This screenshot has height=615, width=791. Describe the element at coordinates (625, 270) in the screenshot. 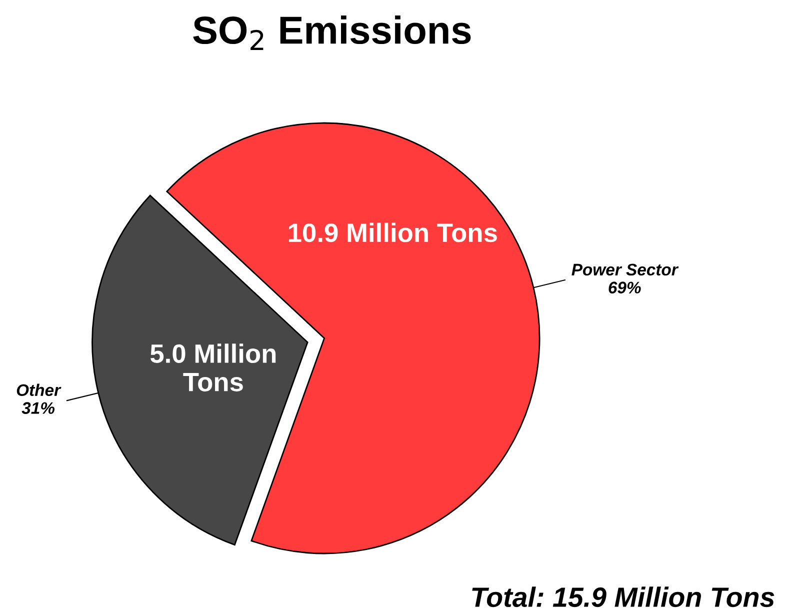

I see `slice-label: Power Sector` at that location.